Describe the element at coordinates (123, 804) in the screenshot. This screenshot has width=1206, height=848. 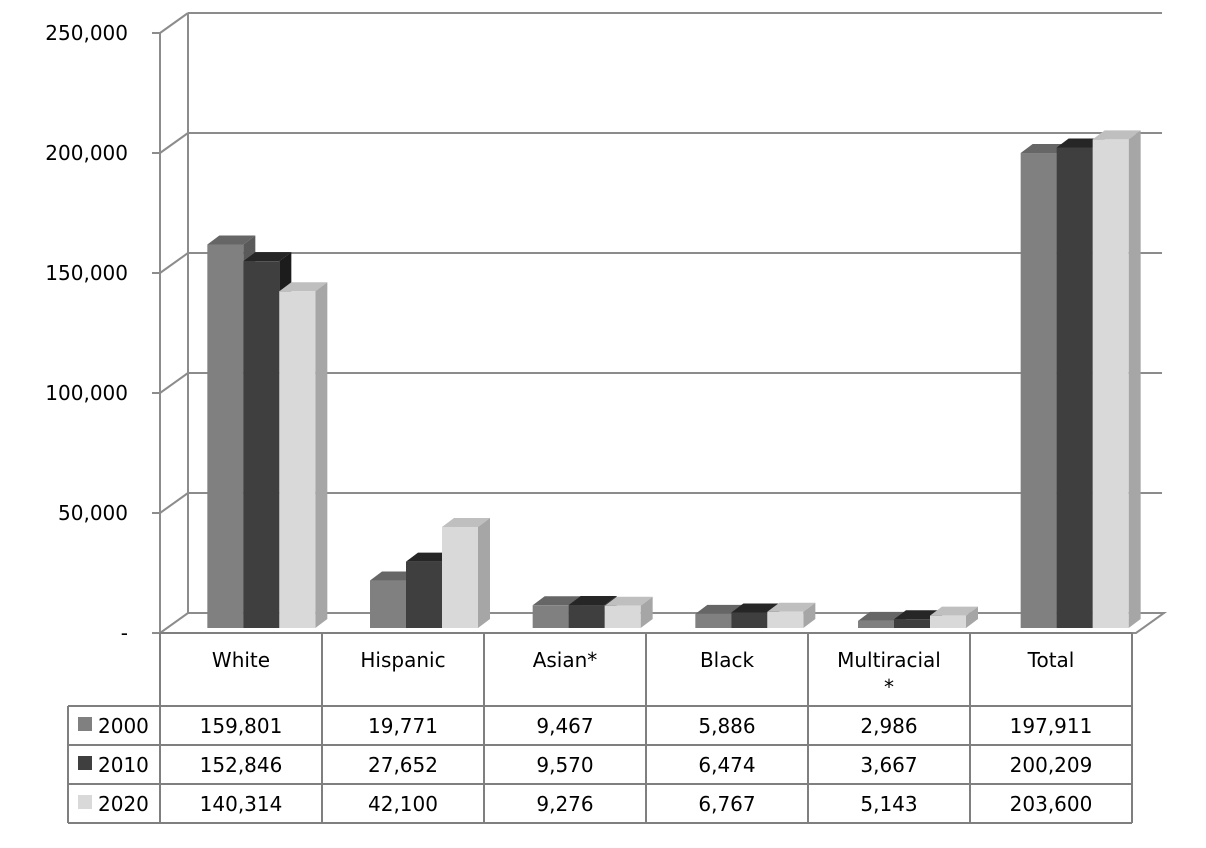
I see `legend-label: 2020` at that location.